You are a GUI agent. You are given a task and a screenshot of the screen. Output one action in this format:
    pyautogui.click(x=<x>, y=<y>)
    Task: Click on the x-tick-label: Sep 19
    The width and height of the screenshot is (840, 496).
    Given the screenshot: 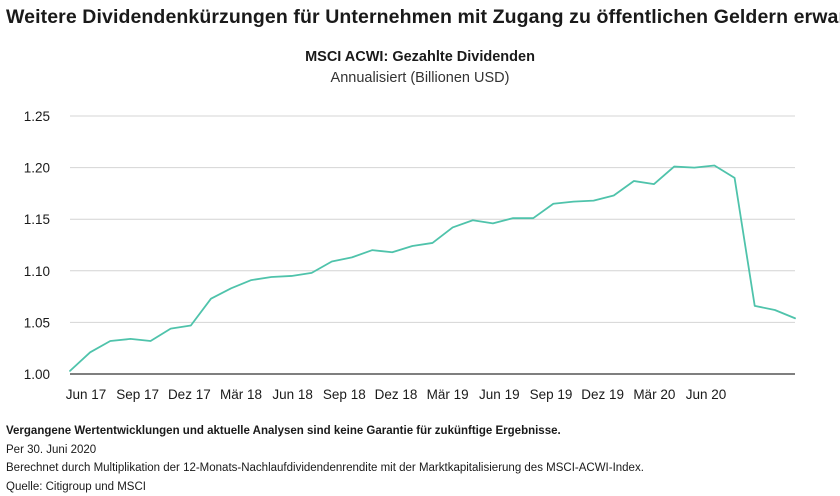 What is the action you would take?
    pyautogui.click(x=551, y=394)
    